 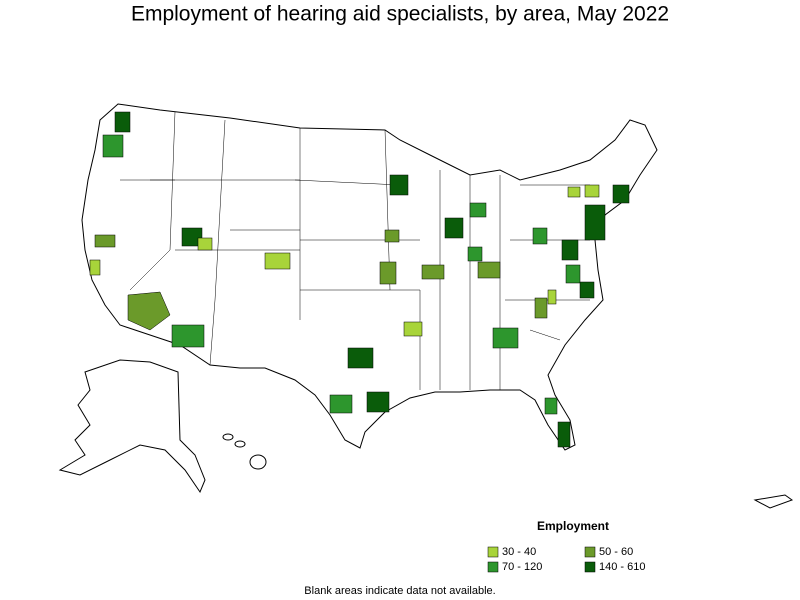 I want to click on hawaii, so click(x=244, y=451).